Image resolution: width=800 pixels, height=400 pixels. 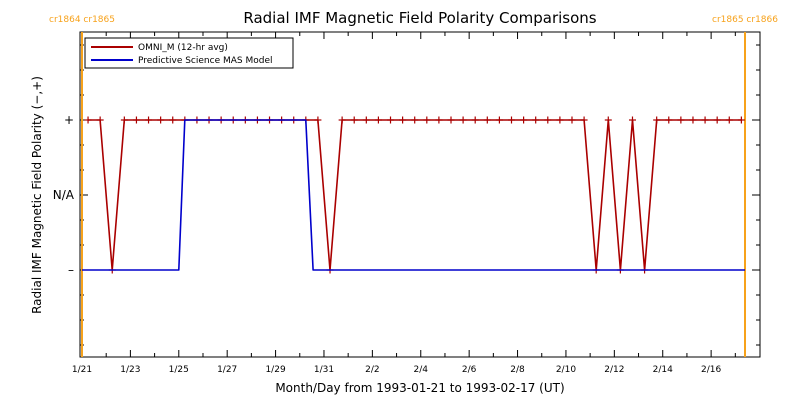 What do you see at coordinates (421, 370) in the screenshot?
I see `x-tick-label: 2/4` at bounding box center [421, 370].